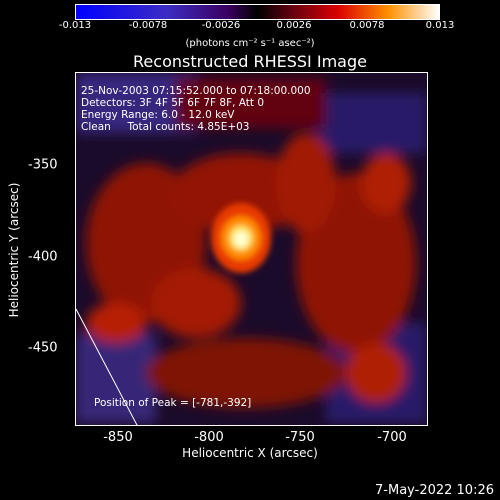 Image resolution: width=500 pixels, height=500 pixels. Describe the element at coordinates (294, 25) in the screenshot. I see `colorbar-tick: 0.0026` at that location.